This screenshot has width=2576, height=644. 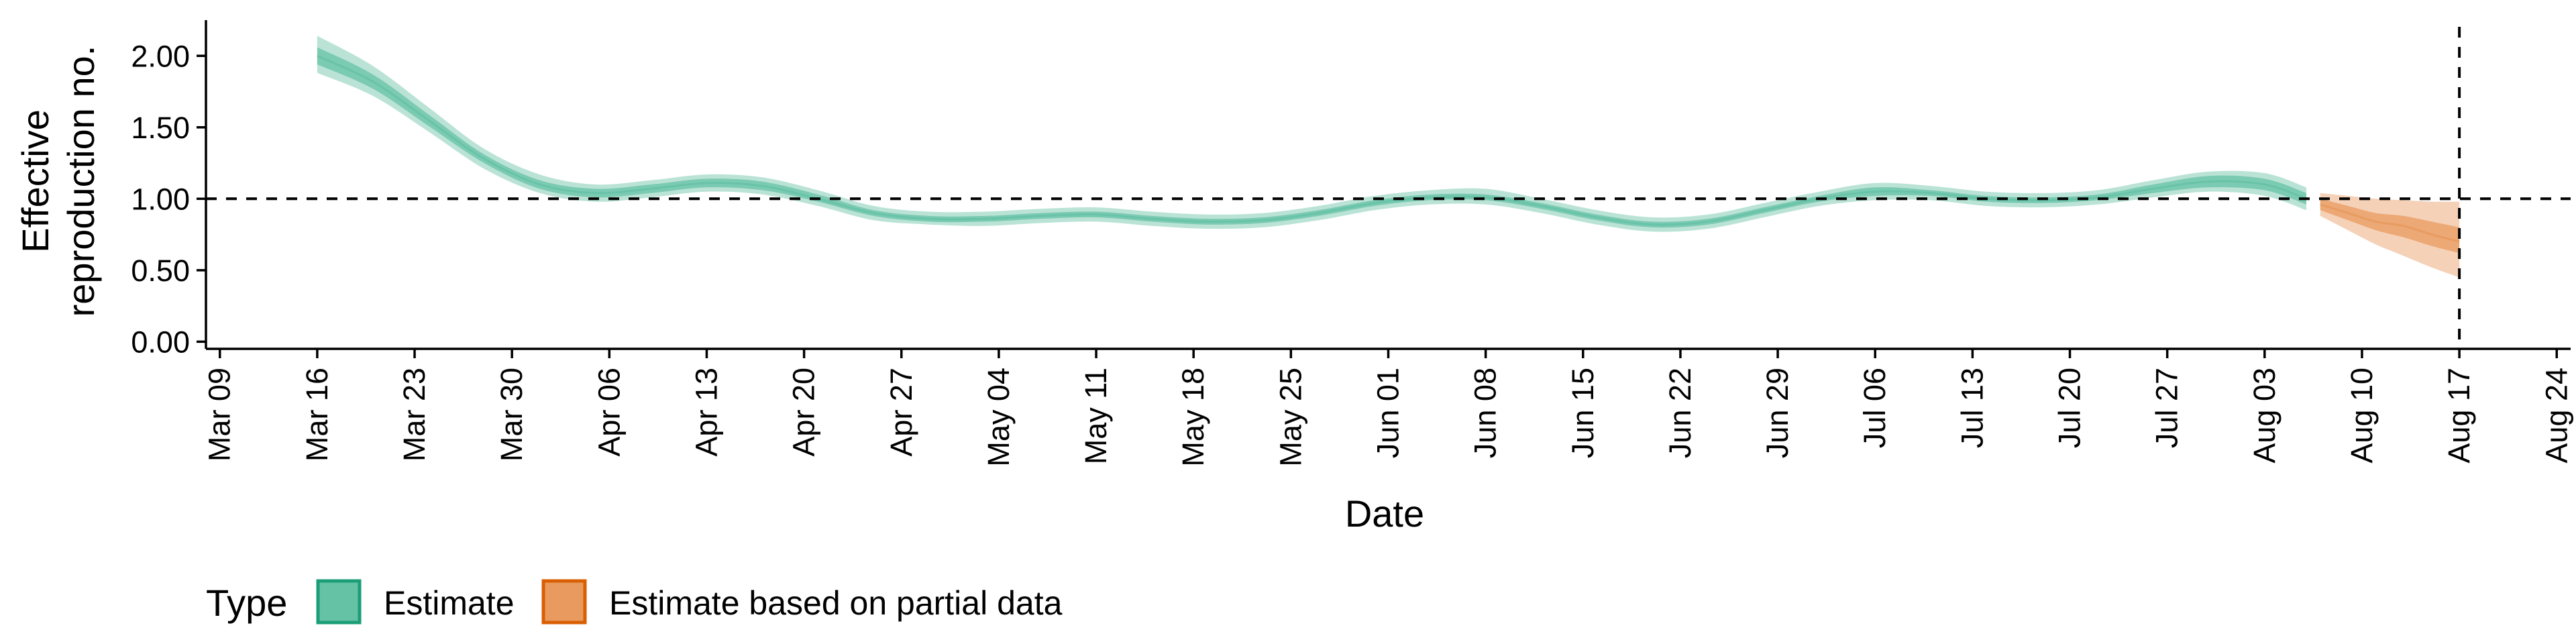 I want to click on x-tick-label: Apr 27, so click(x=901, y=412).